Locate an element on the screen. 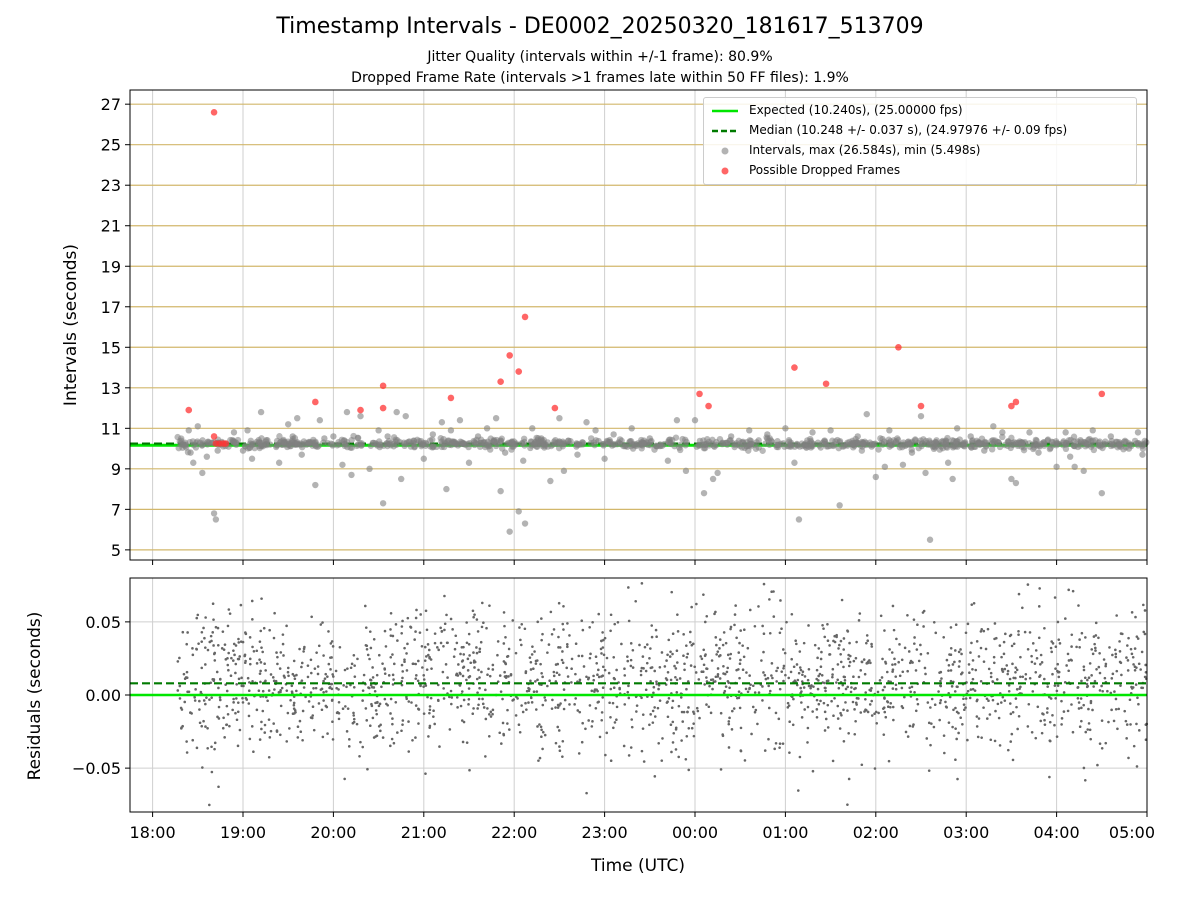  dropped-frame-point is located at coordinates (555, 408).